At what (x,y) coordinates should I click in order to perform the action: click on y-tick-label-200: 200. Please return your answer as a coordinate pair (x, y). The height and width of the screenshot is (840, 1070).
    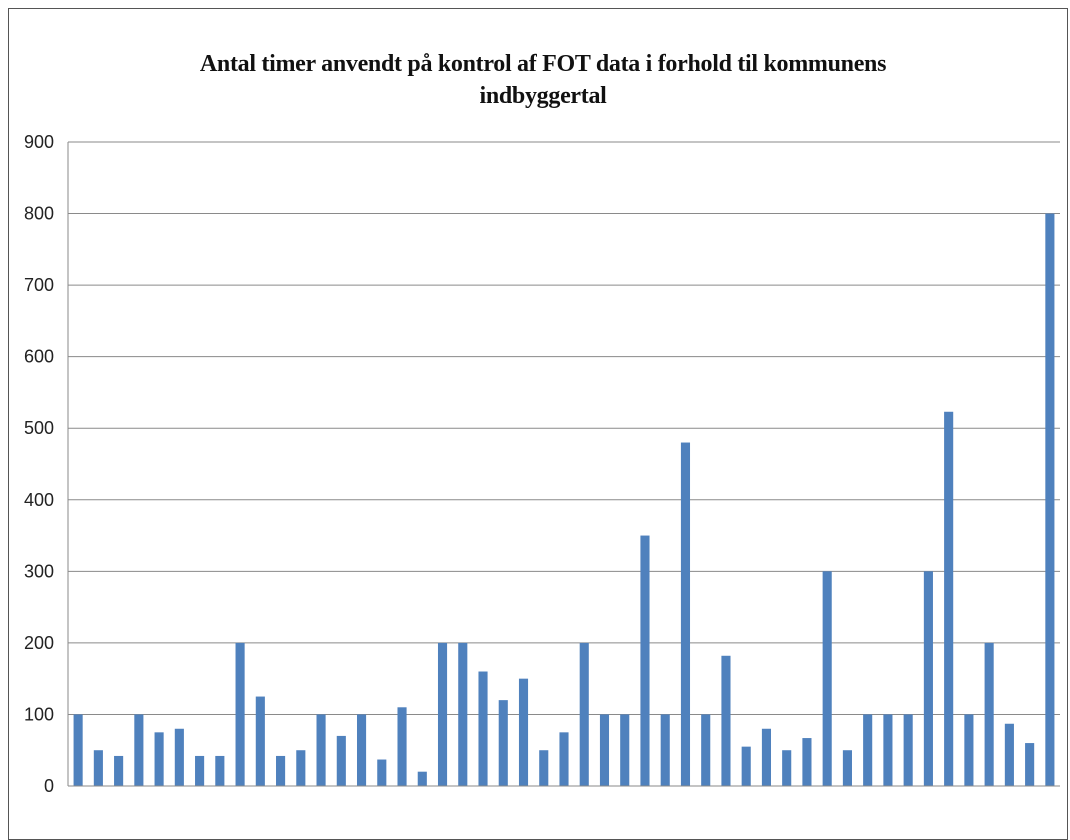
    Looking at the image, I should click on (39, 643).